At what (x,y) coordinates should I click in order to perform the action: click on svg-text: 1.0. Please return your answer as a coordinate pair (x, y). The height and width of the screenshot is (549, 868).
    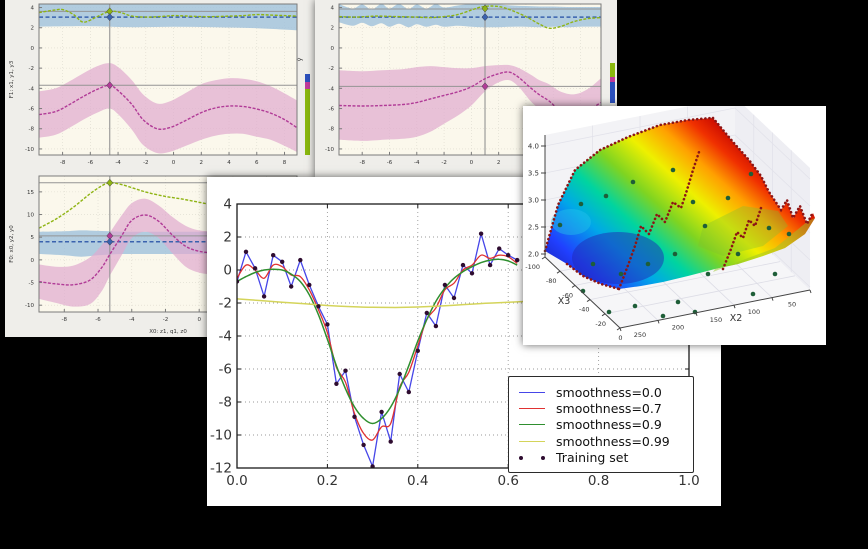
    Looking at the image, I should click on (688, 481).